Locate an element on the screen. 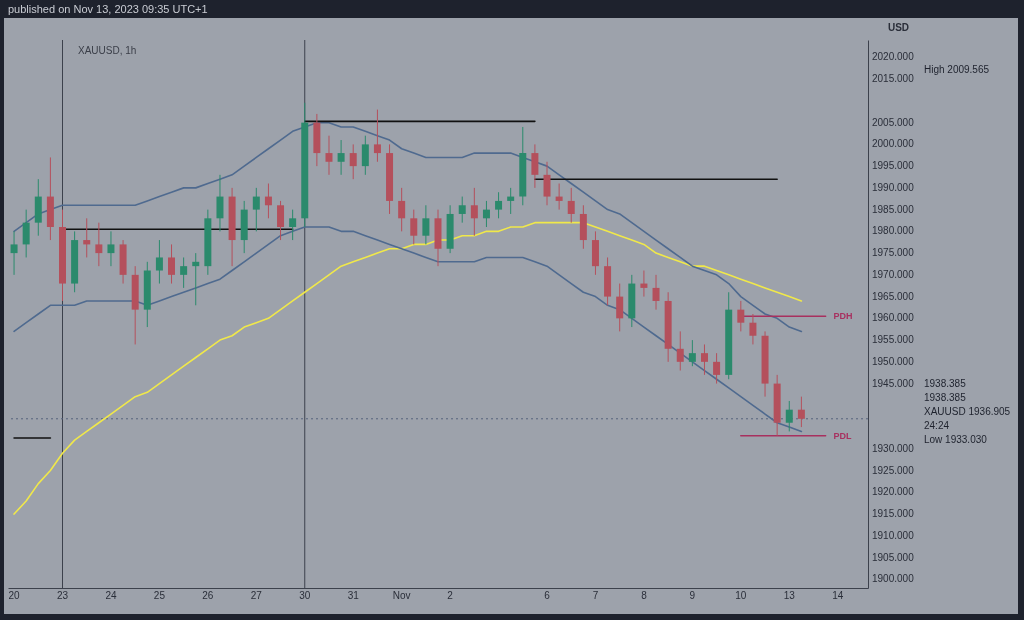  x-tick-label: 27 is located at coordinates (256, 595).